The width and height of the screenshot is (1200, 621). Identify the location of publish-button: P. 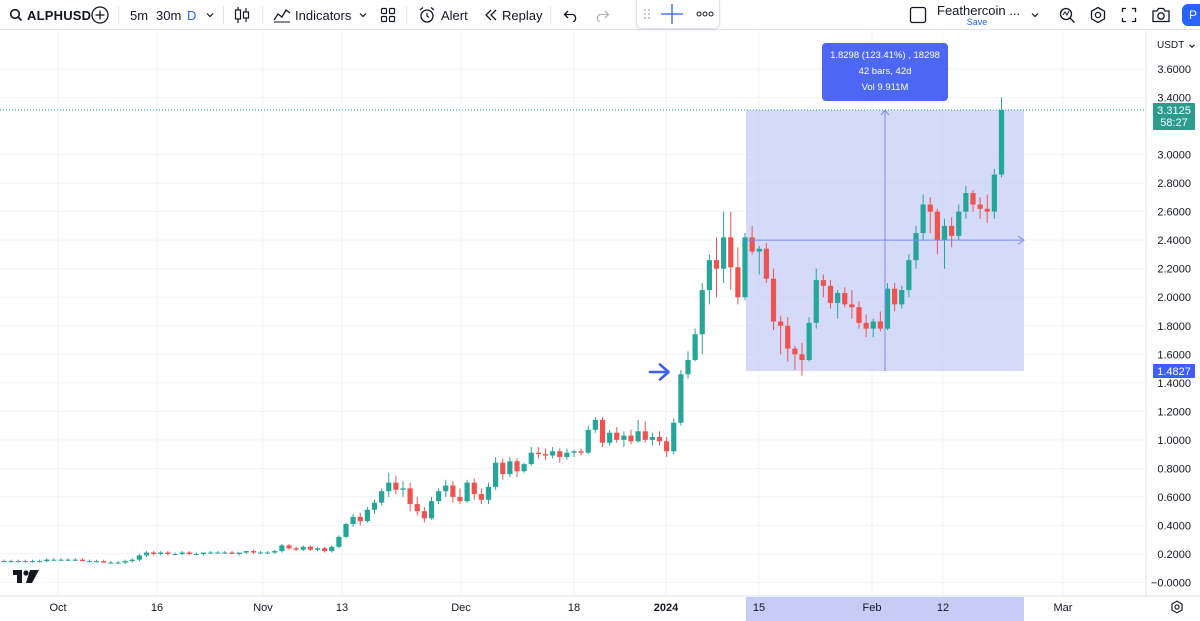
(1191, 15).